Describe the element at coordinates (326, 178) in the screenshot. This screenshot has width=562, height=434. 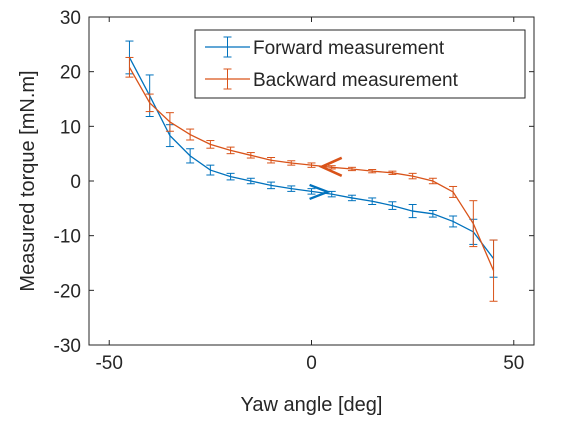
I see `direction-markers` at that location.